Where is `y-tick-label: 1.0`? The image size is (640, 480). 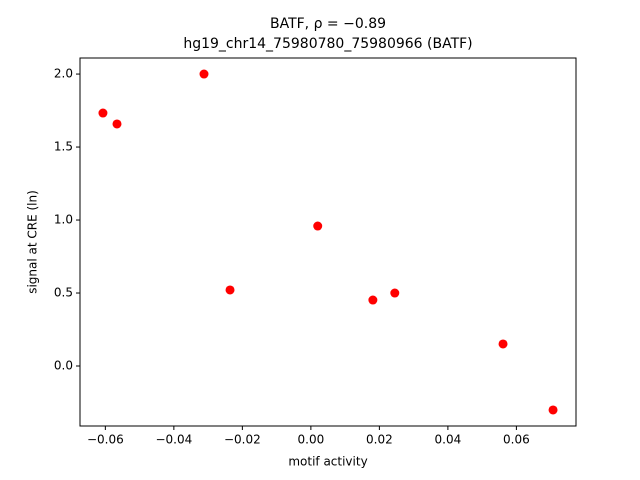 y-tick-label: 1.0 is located at coordinates (63, 220).